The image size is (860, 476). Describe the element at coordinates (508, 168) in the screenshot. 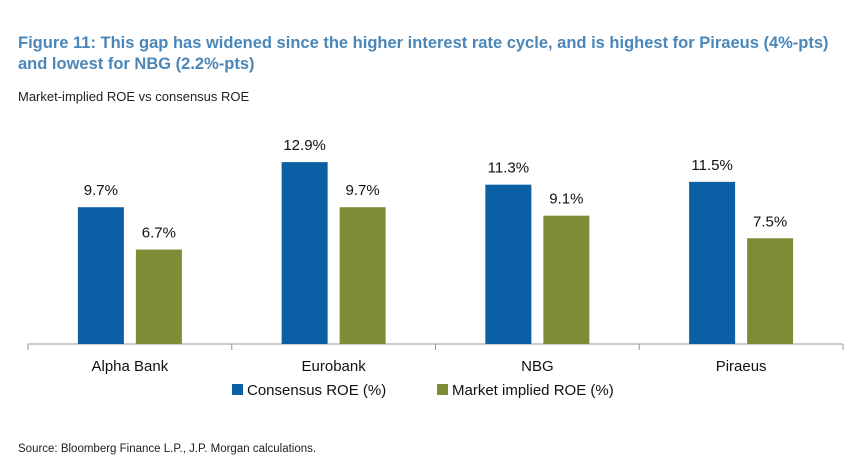

I see `data-label: 11.3%` at that location.